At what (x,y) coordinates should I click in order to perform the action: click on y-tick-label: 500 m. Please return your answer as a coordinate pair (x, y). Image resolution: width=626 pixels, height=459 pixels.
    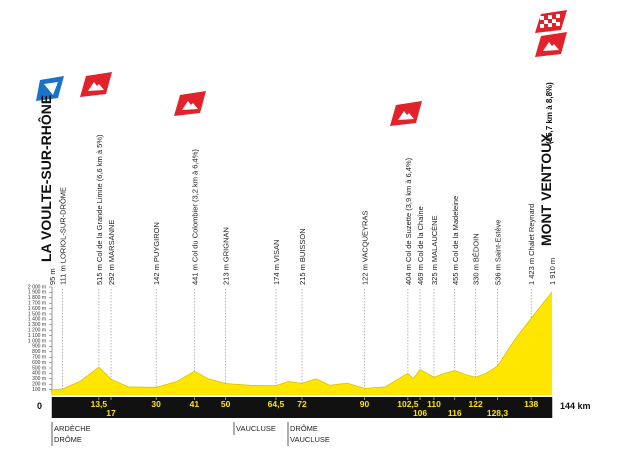
    Looking at the image, I should click on (39, 368).